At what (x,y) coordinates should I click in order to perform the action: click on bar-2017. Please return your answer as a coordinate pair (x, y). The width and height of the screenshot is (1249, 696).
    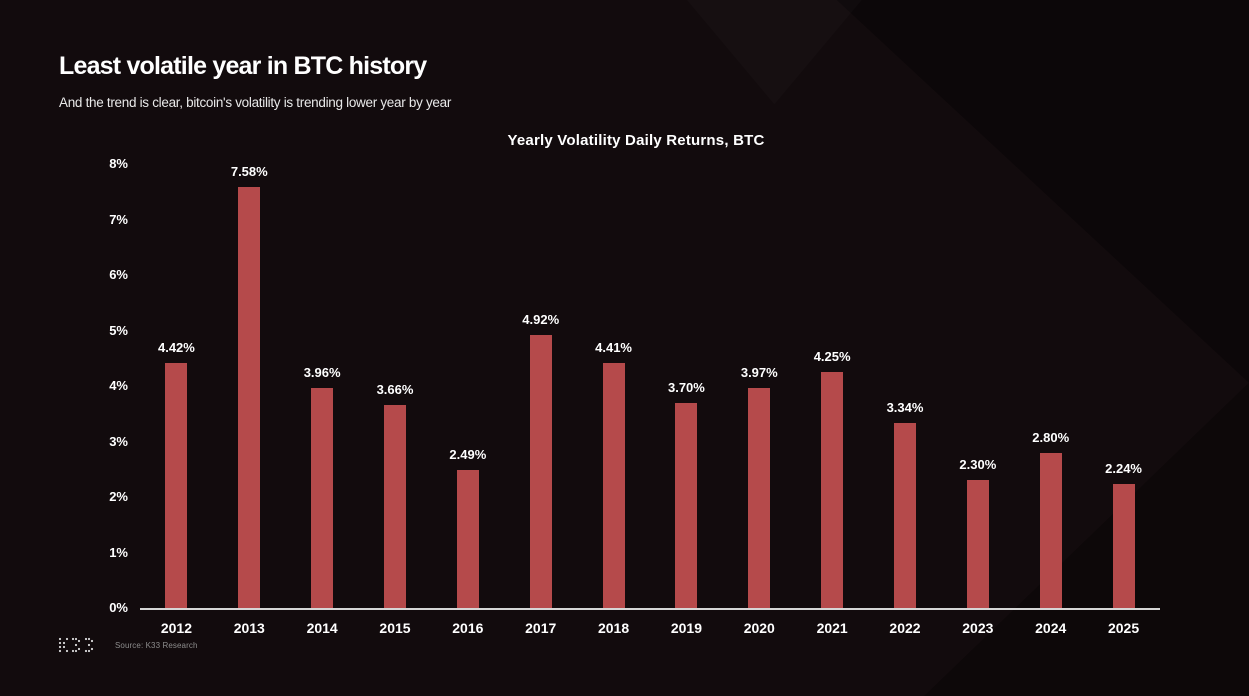
    Looking at the image, I should click on (540, 471).